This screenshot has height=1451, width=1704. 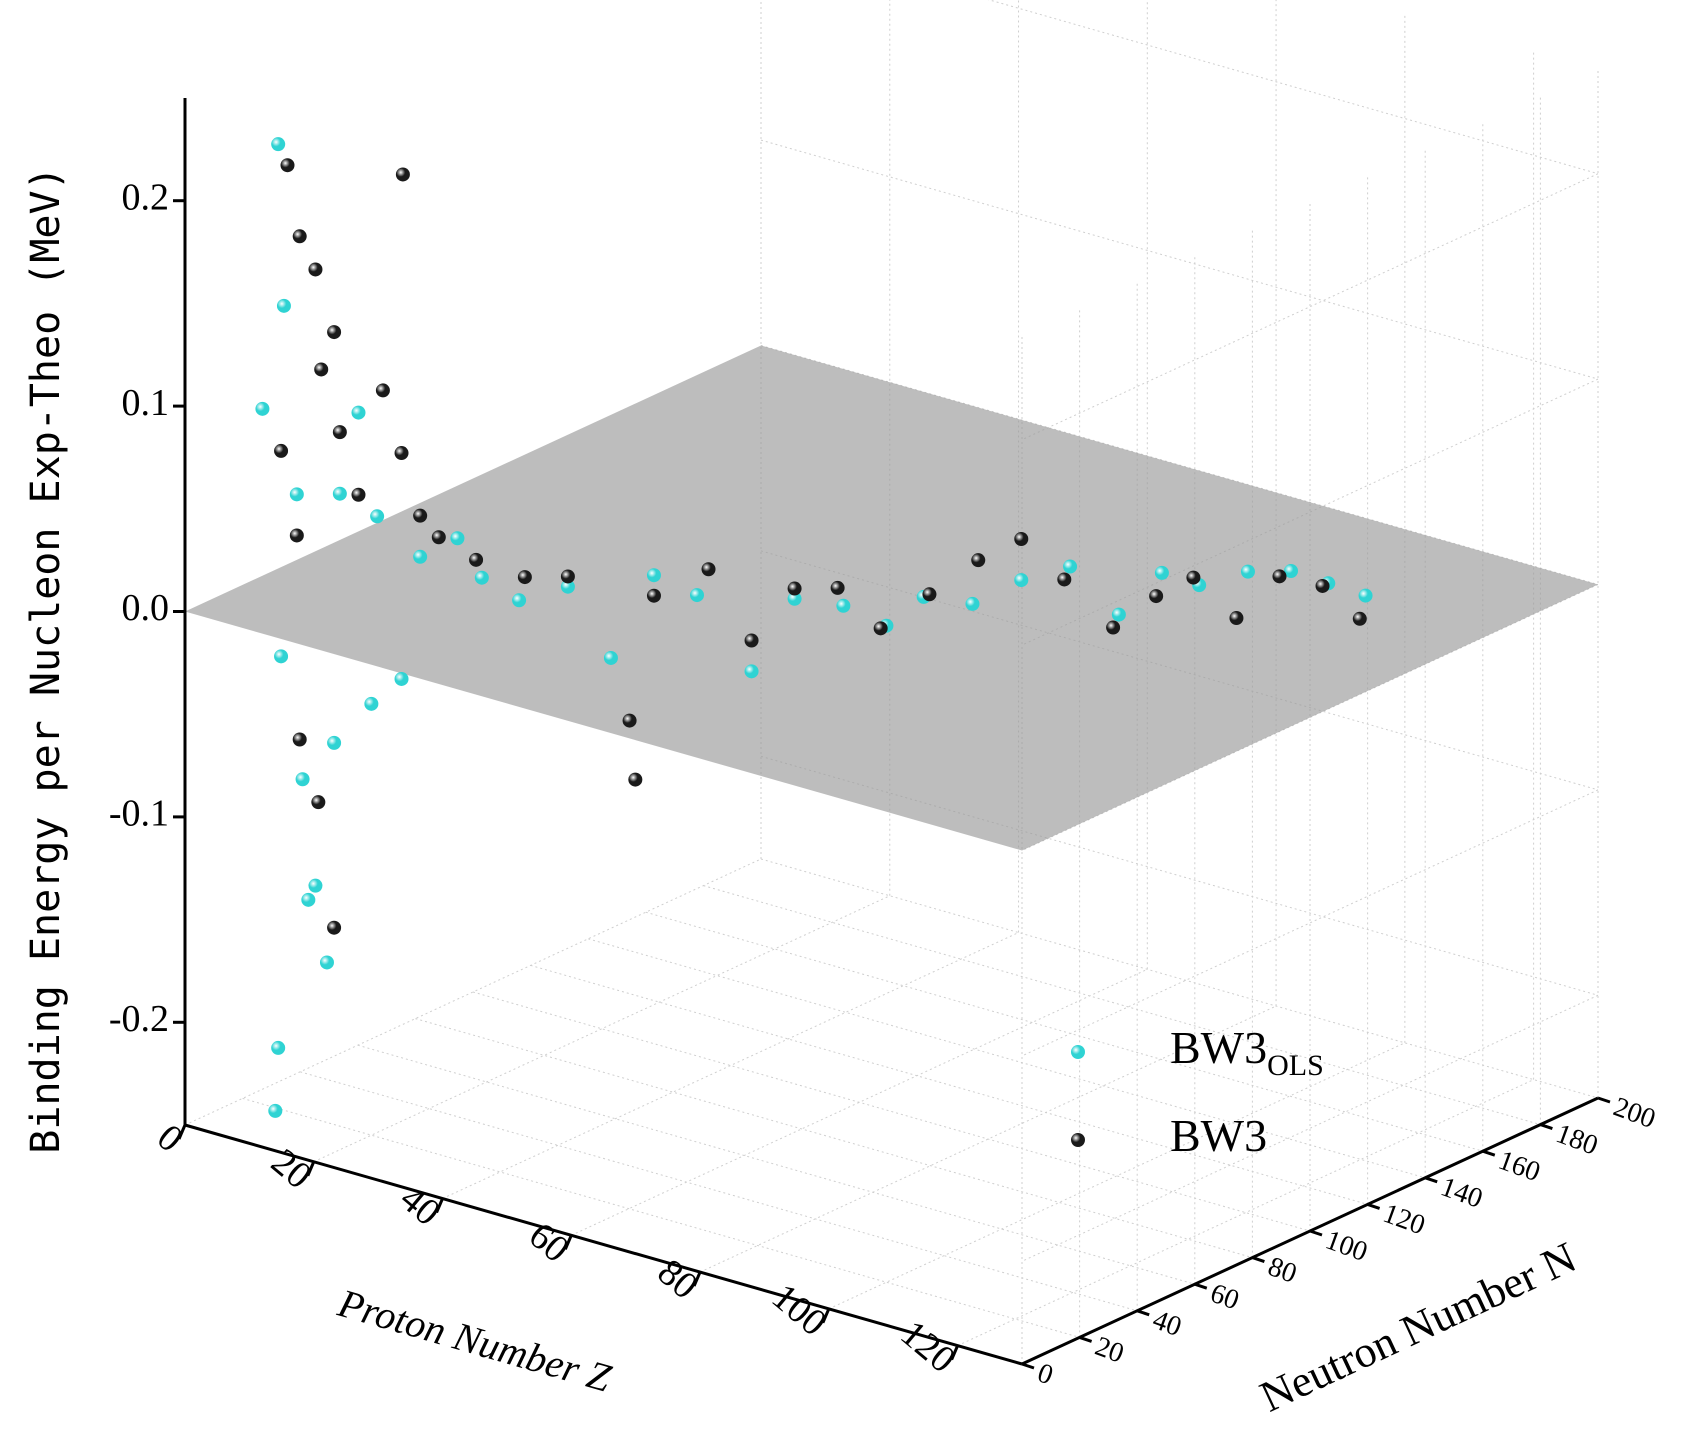 I want to click on x-tick-label: 100, so click(x=799, y=1310).